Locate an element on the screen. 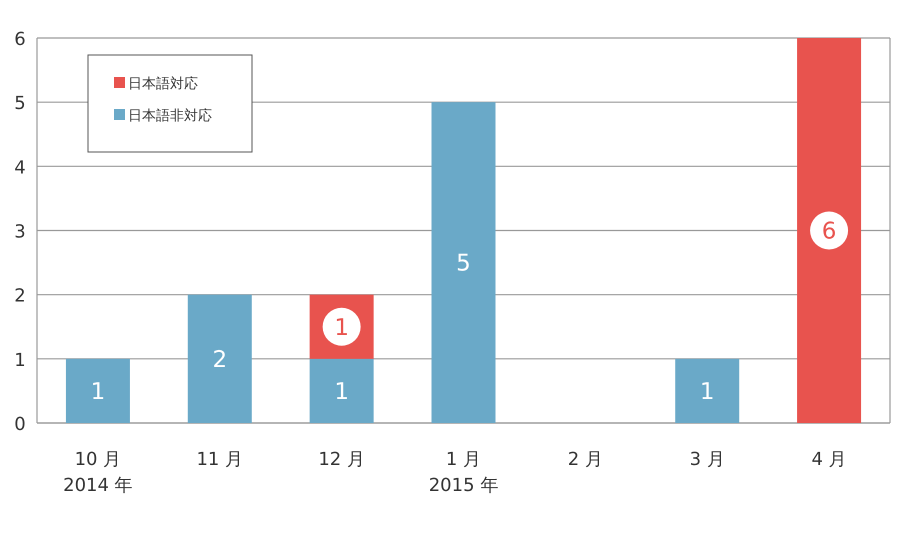 Image resolution: width=900 pixels, height=536 pixels. legend-label: 日本語対応 is located at coordinates (163, 84).